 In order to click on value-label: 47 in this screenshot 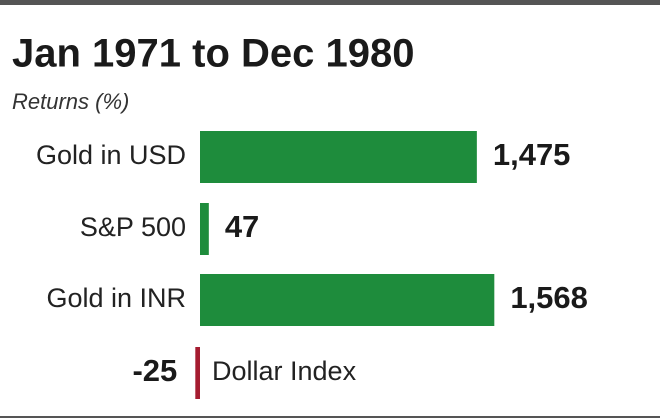, I will do `click(242, 226)`.